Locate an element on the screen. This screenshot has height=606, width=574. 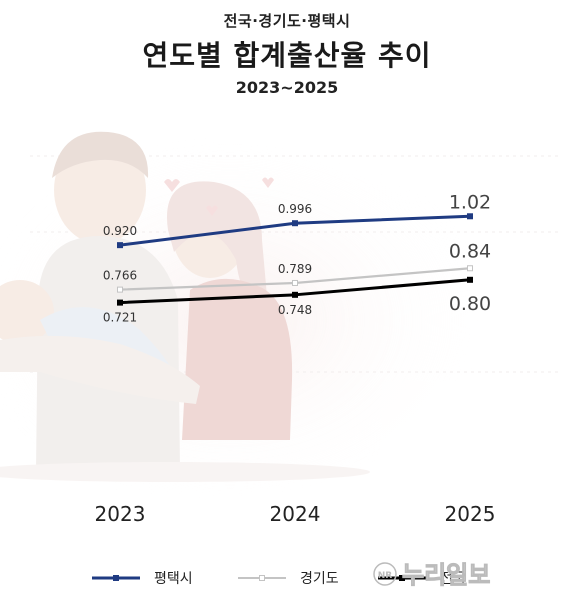
series-2: 0.766 0.789 0.84 is located at coordinates (297, 266).